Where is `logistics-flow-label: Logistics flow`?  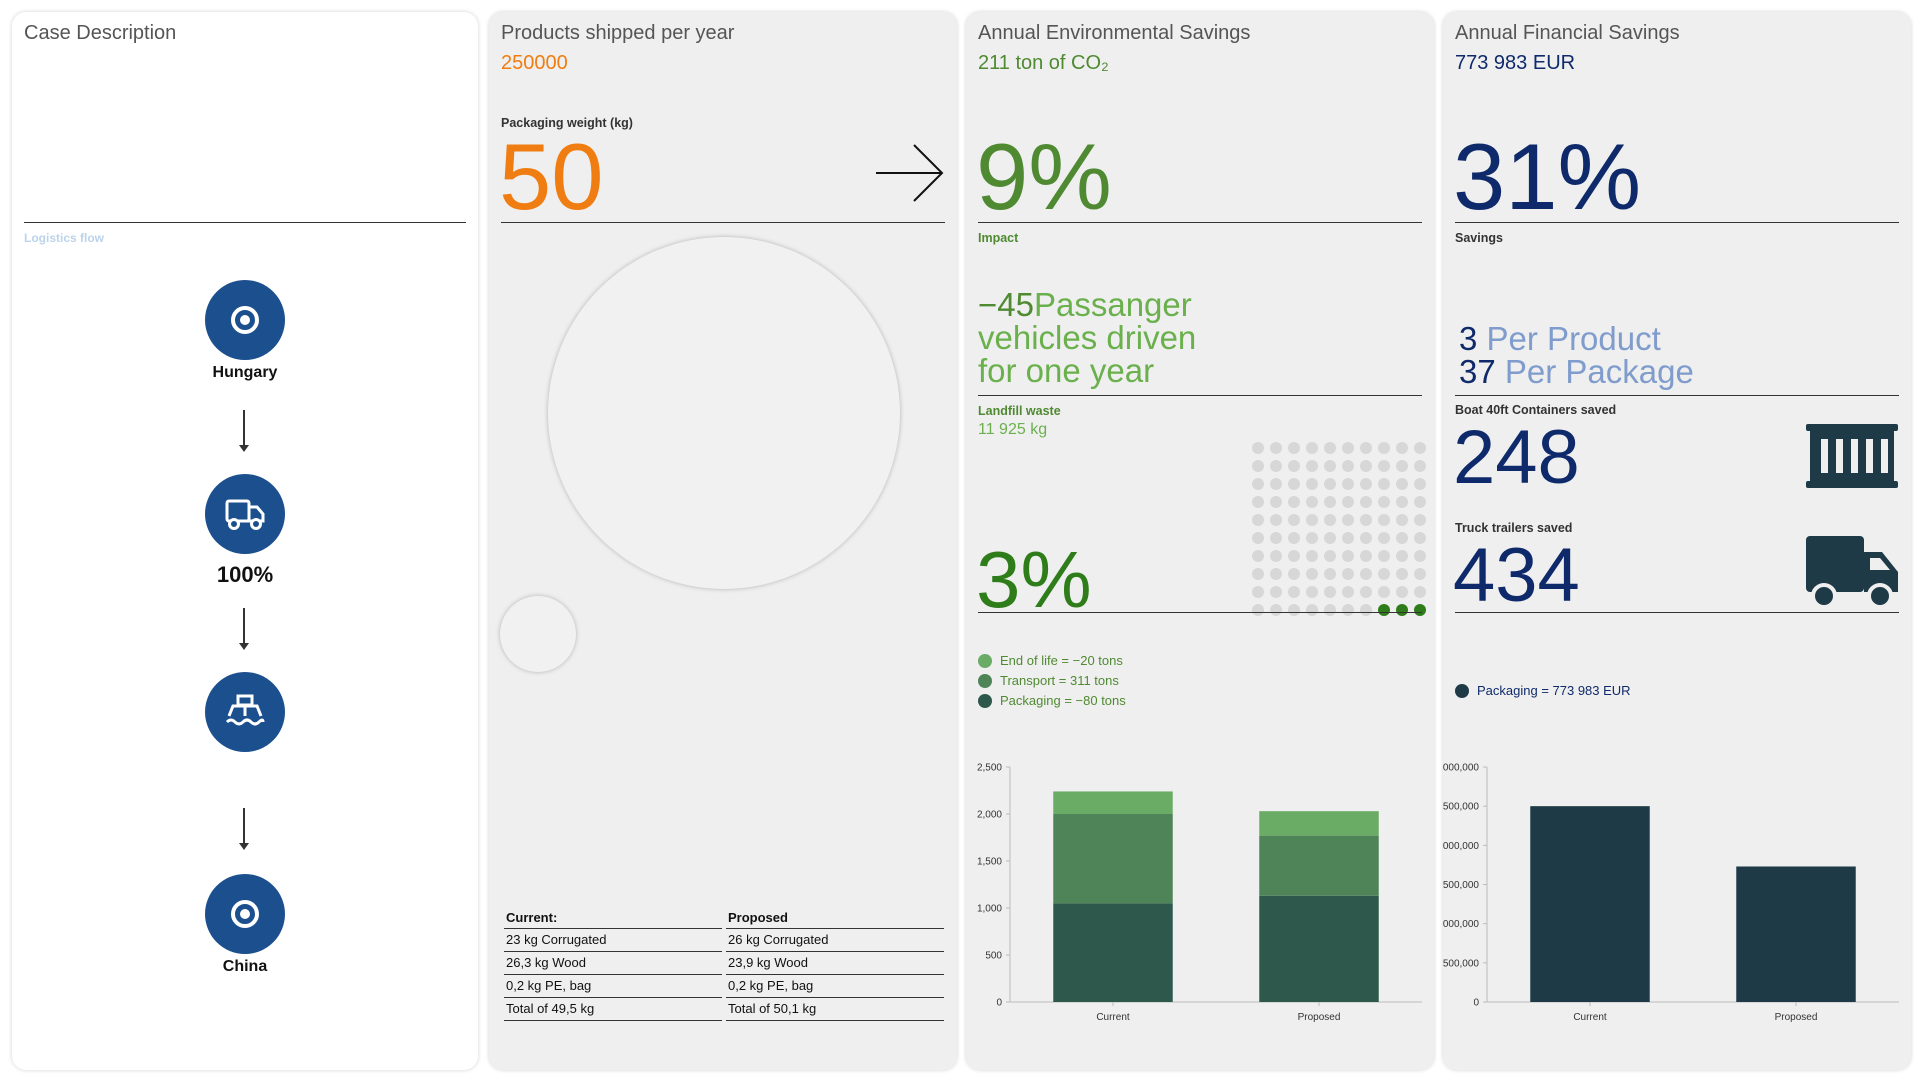
logistics-flow-label: Logistics flow is located at coordinates (64, 238).